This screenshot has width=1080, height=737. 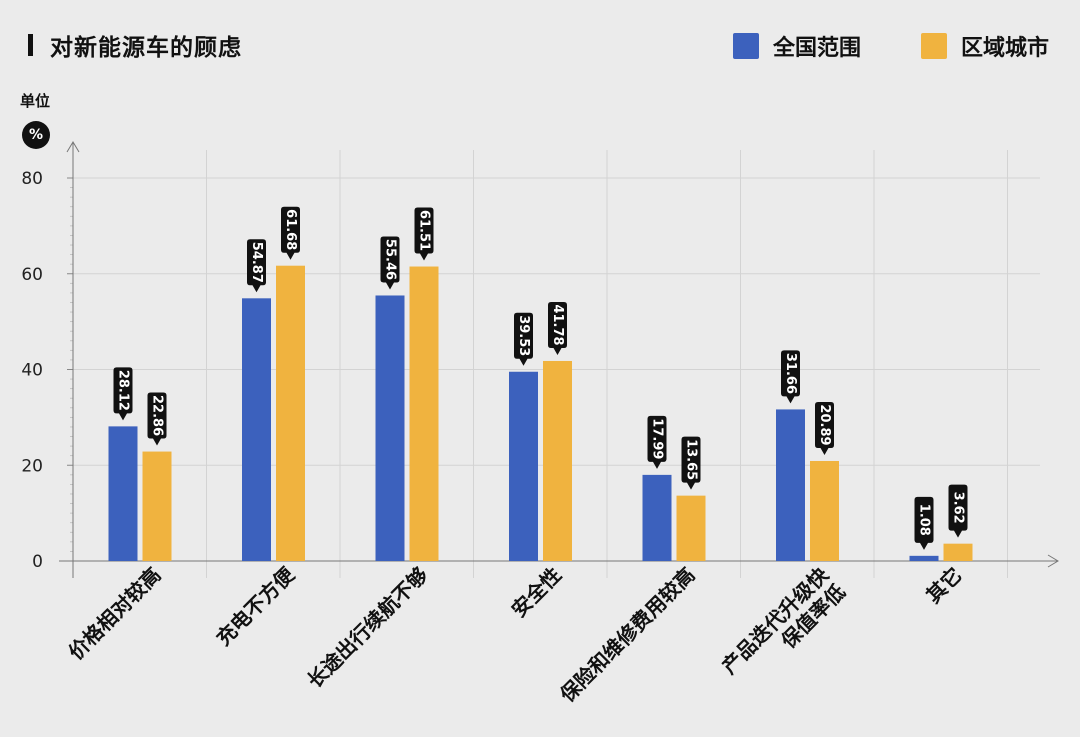 I want to click on legend-item-regional: 区域城市, so click(x=985, y=46).